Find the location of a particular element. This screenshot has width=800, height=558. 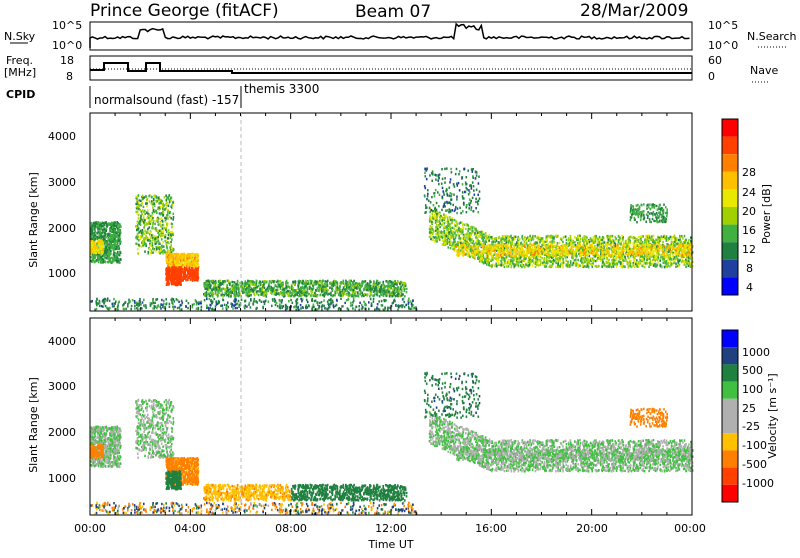

nsearch-tick-low: 10^0 is located at coordinates (723, 45).